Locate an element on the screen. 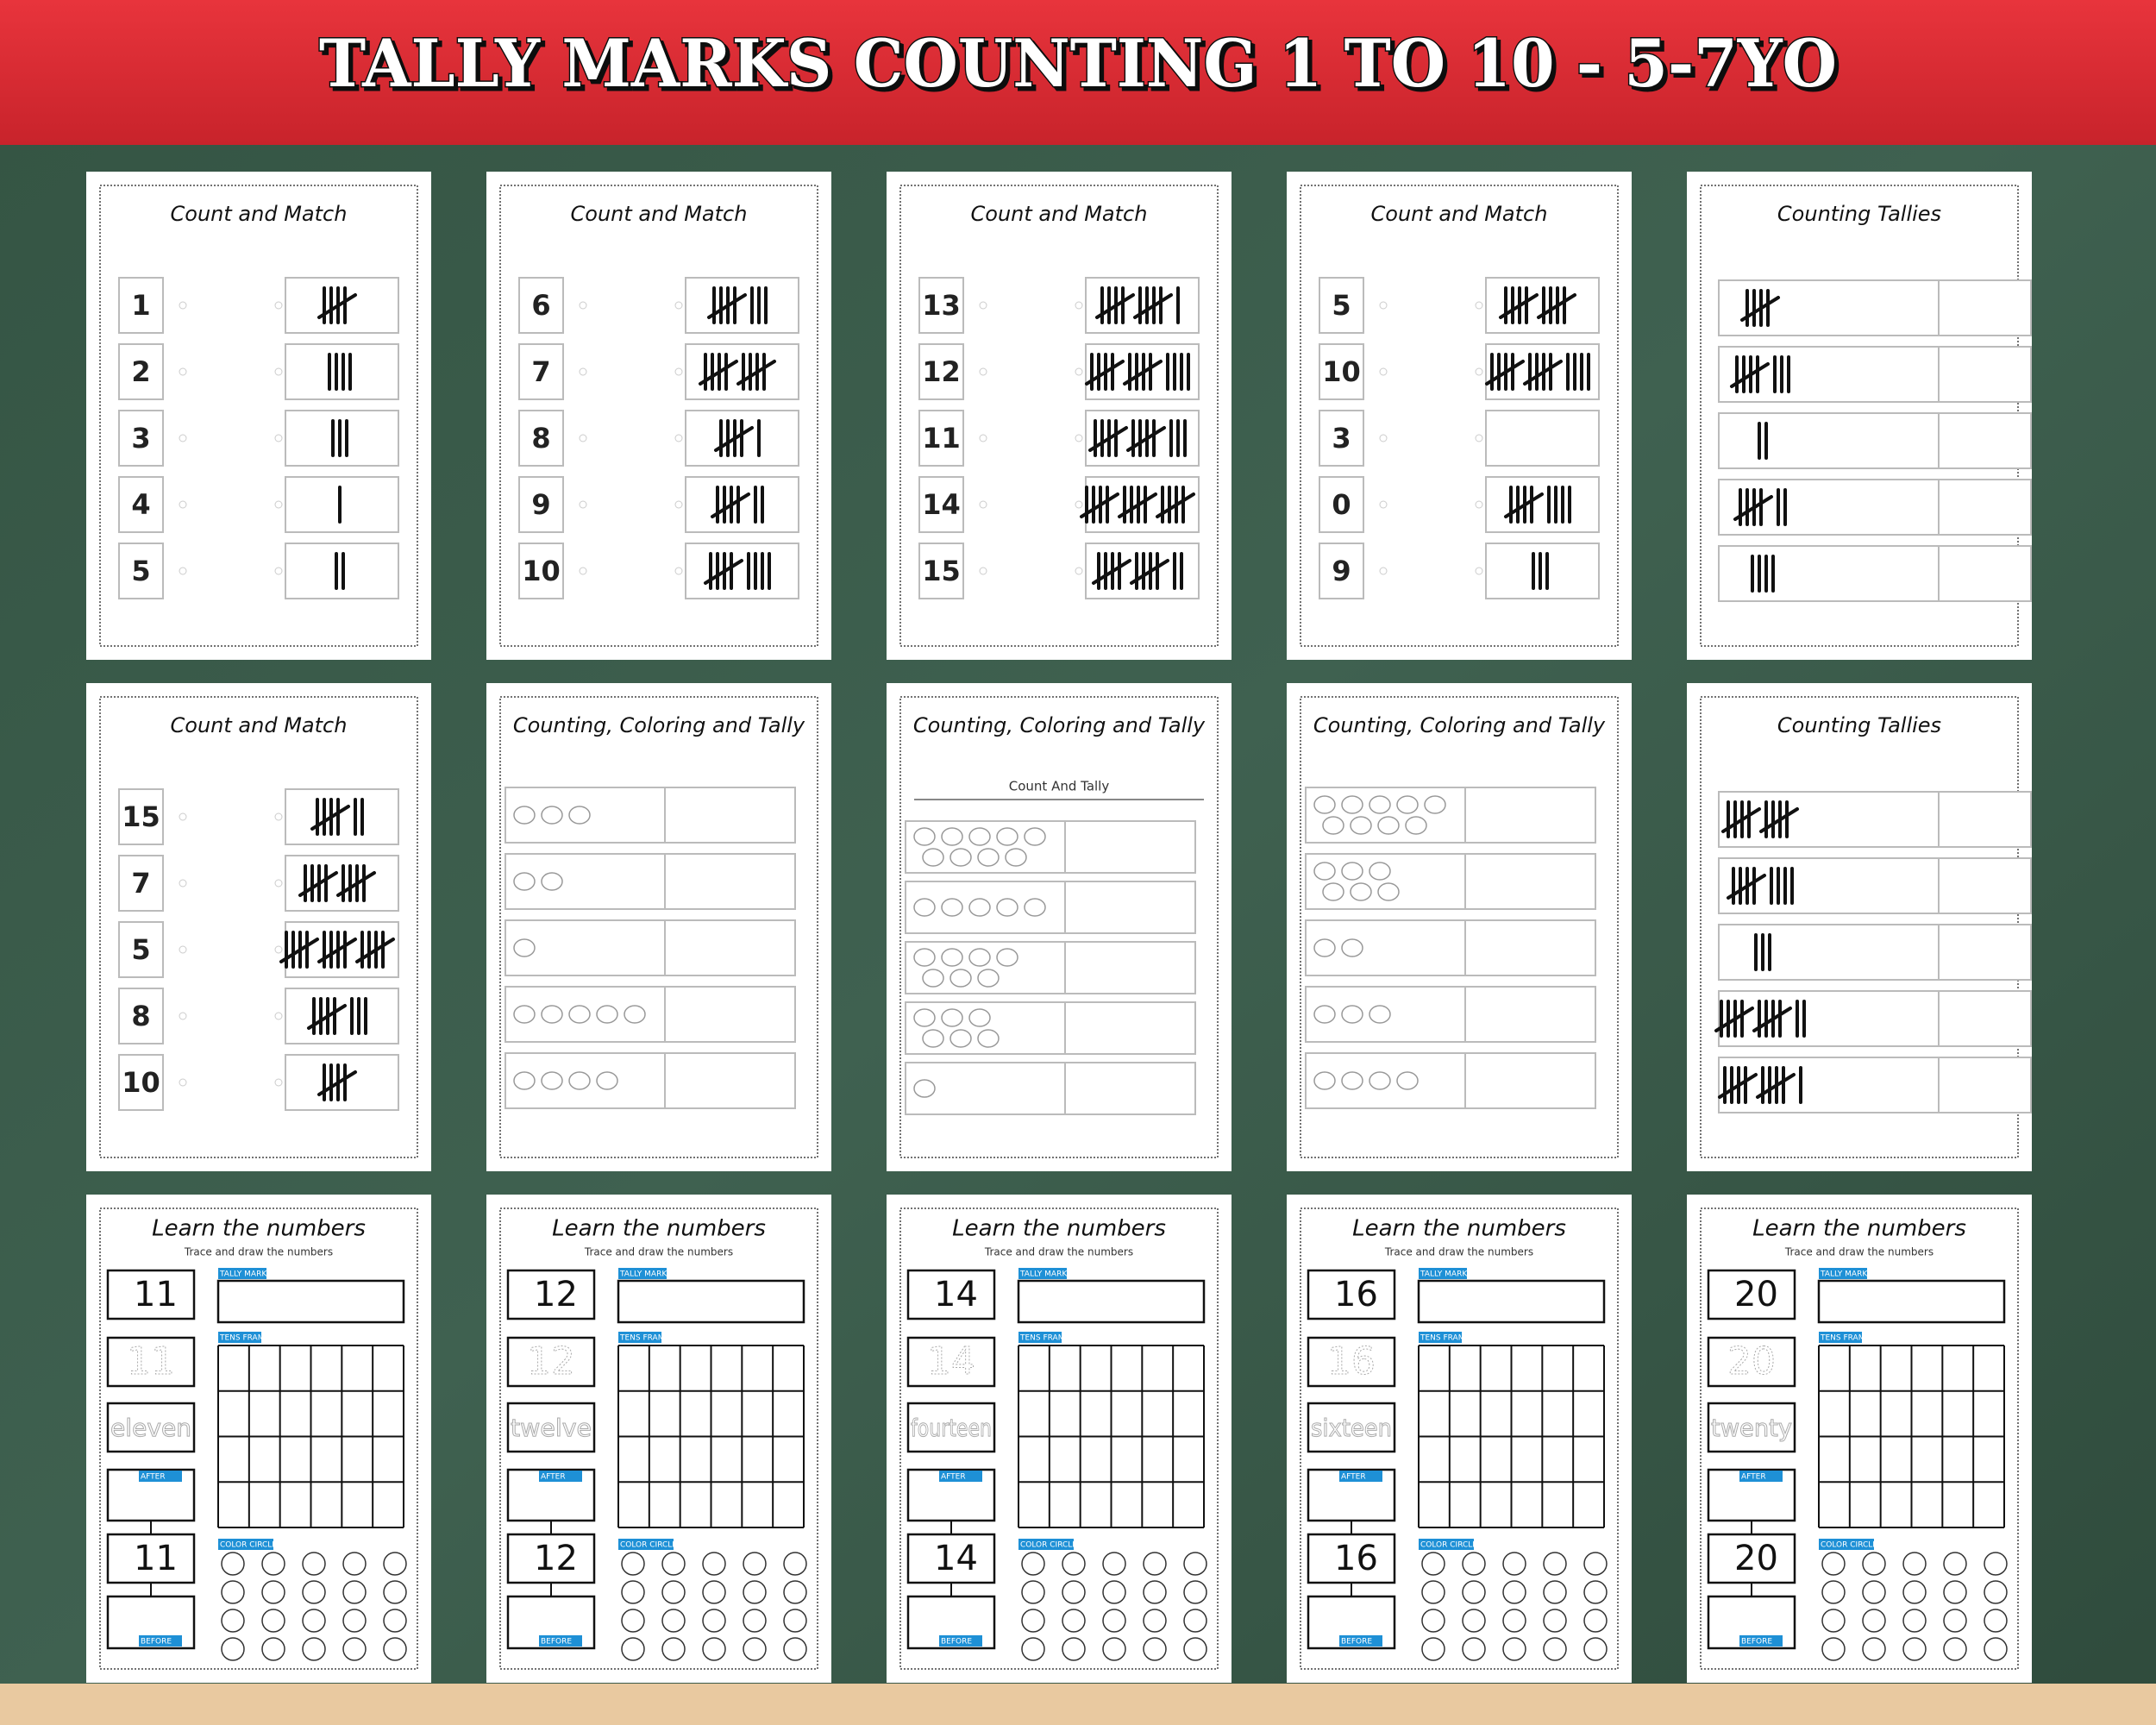 The height and width of the screenshot is (1725, 2156). sheet-title: Counting, Coloring and Tally is located at coordinates (1459, 725).